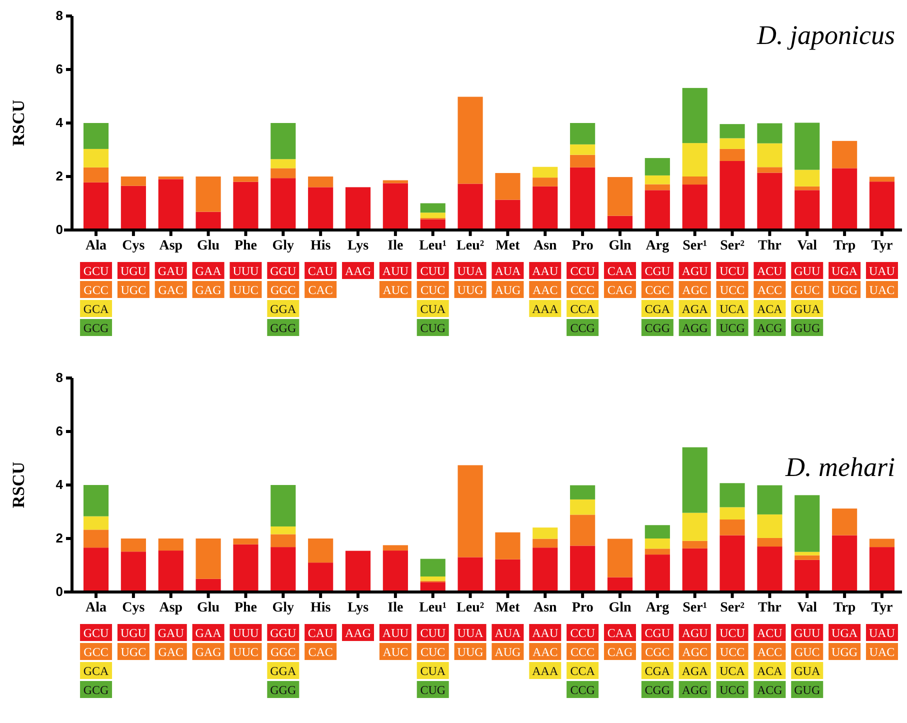 This screenshot has width=907, height=723. Describe the element at coordinates (133, 271) in the screenshot. I see `text: UGU` at that location.